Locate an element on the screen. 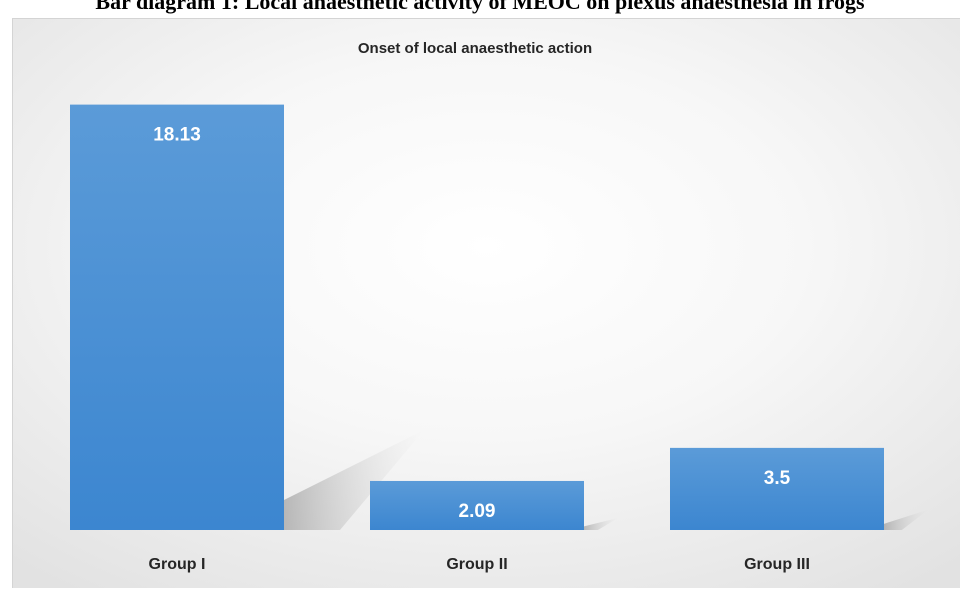 The image size is (960, 589). category-label-group-iii: Group III is located at coordinates (777, 564).